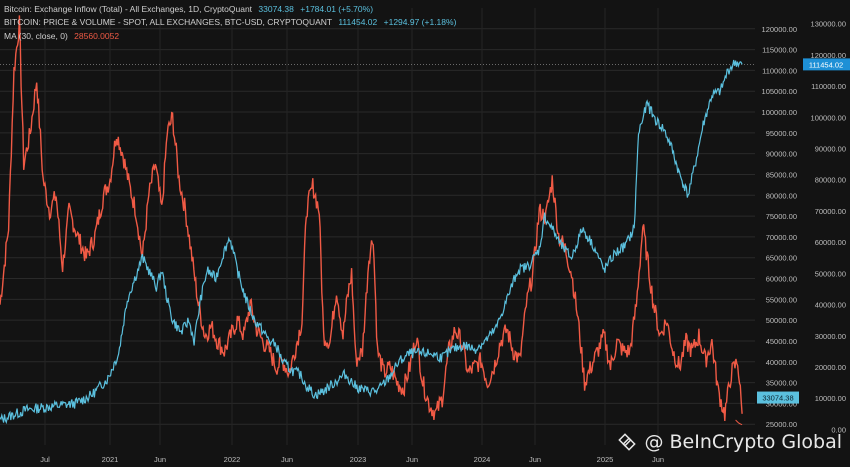 The width and height of the screenshot is (850, 467). What do you see at coordinates (828, 117) in the screenshot?
I see `right-tick-label: 100000.00` at bounding box center [828, 117].